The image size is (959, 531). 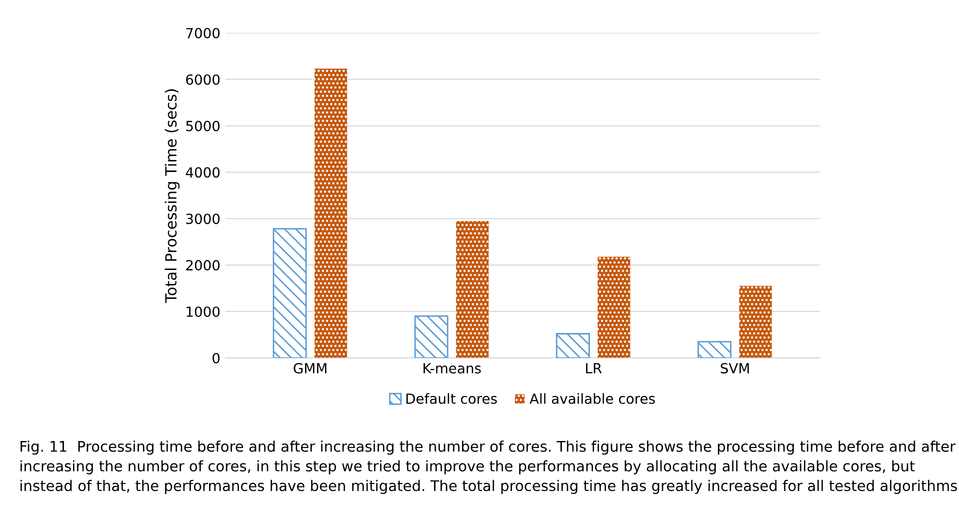 I want to click on legend-label: Default cores, so click(x=451, y=398).